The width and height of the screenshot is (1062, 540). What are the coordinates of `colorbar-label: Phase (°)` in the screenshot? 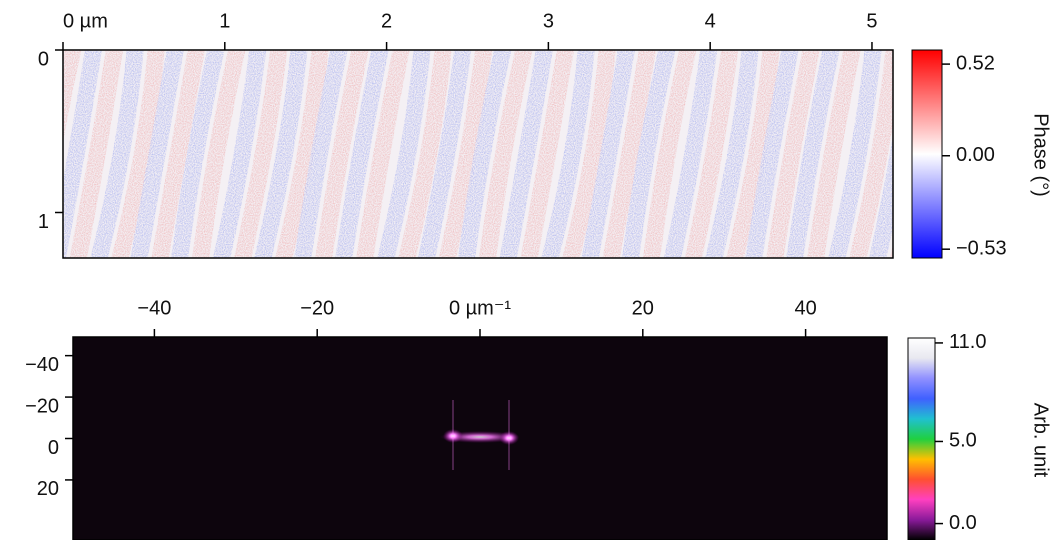 It's located at (1041, 155).